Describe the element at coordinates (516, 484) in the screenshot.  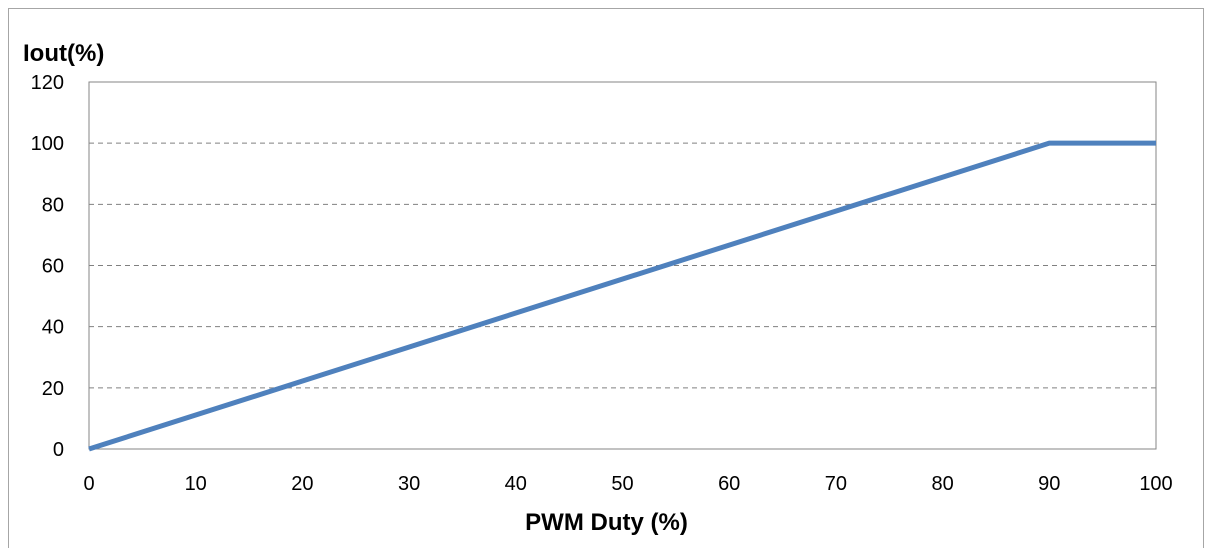
I see `x-tick-label: 40` at that location.